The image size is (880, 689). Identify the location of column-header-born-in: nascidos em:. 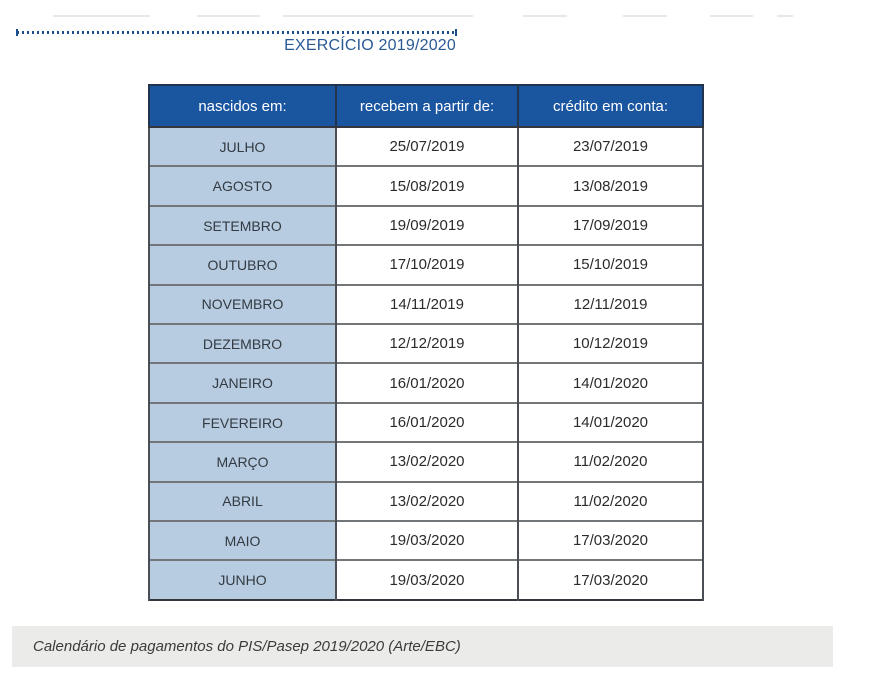
(242, 106).